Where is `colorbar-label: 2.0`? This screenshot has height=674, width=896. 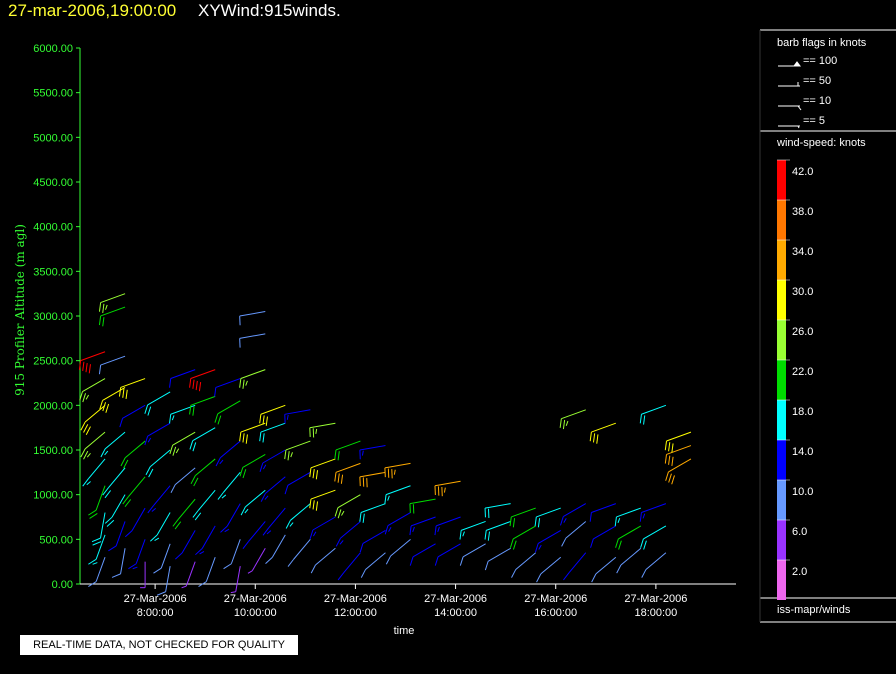 colorbar-label: 2.0 is located at coordinates (799, 572).